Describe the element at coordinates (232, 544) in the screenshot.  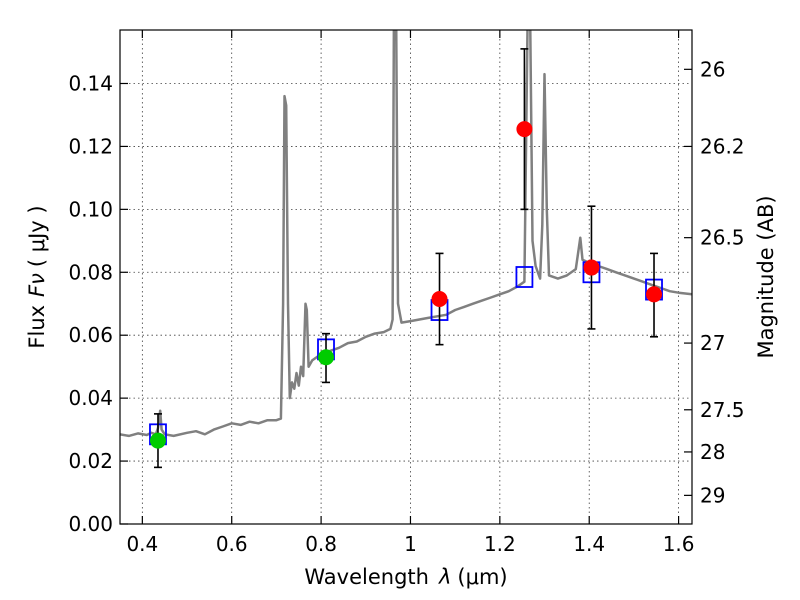
I see `x-tick-label: 0.6` at that location.